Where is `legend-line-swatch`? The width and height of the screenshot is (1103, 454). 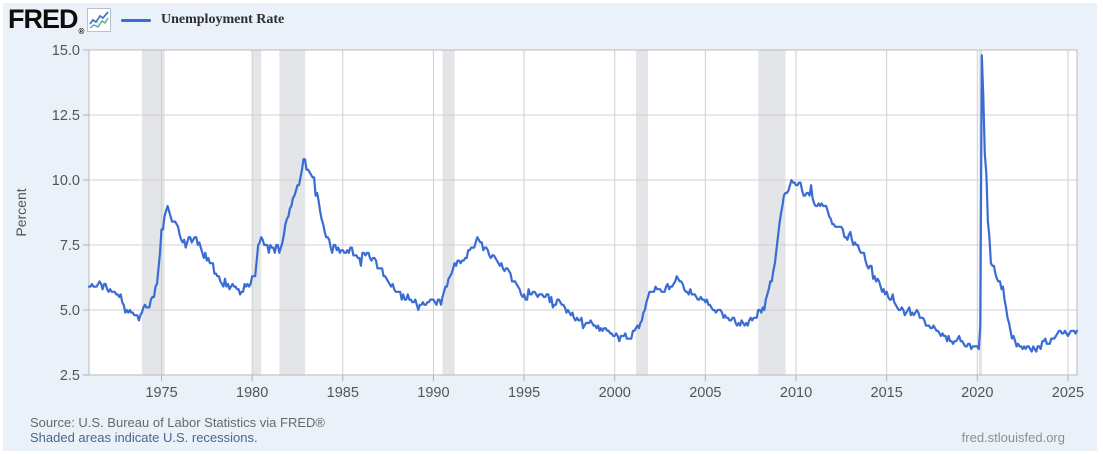
legend-line-swatch is located at coordinates (136, 20).